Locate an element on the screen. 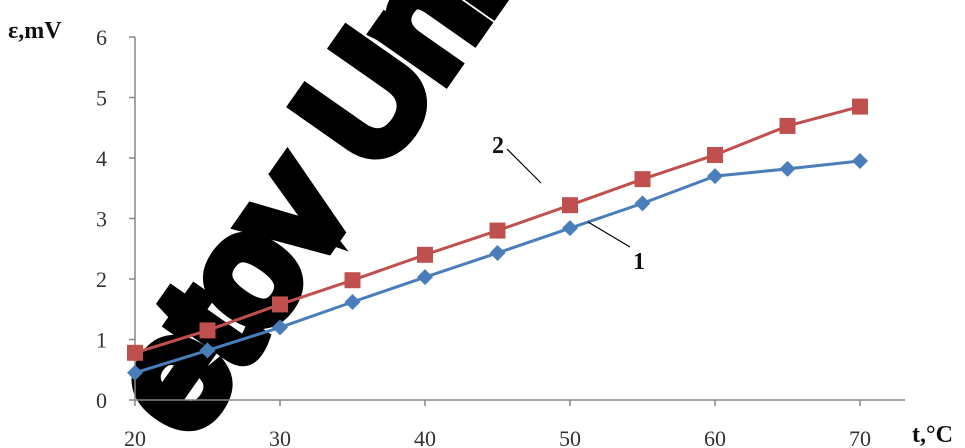 The image size is (965, 448). x-tick-label: 20 is located at coordinates (135, 437).